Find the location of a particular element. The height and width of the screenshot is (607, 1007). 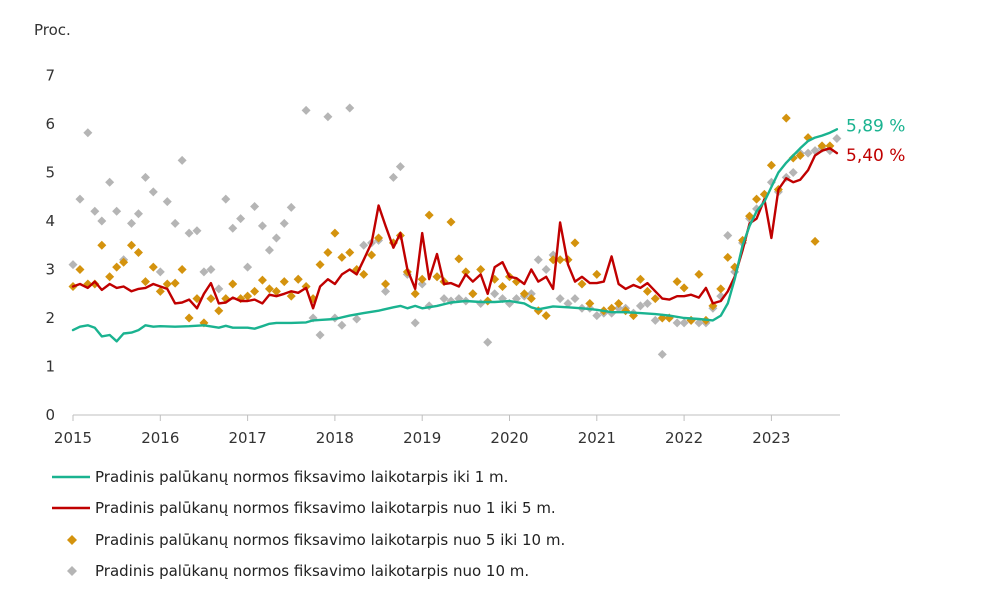

end-value-label: 5,89 % is located at coordinates (875, 126).